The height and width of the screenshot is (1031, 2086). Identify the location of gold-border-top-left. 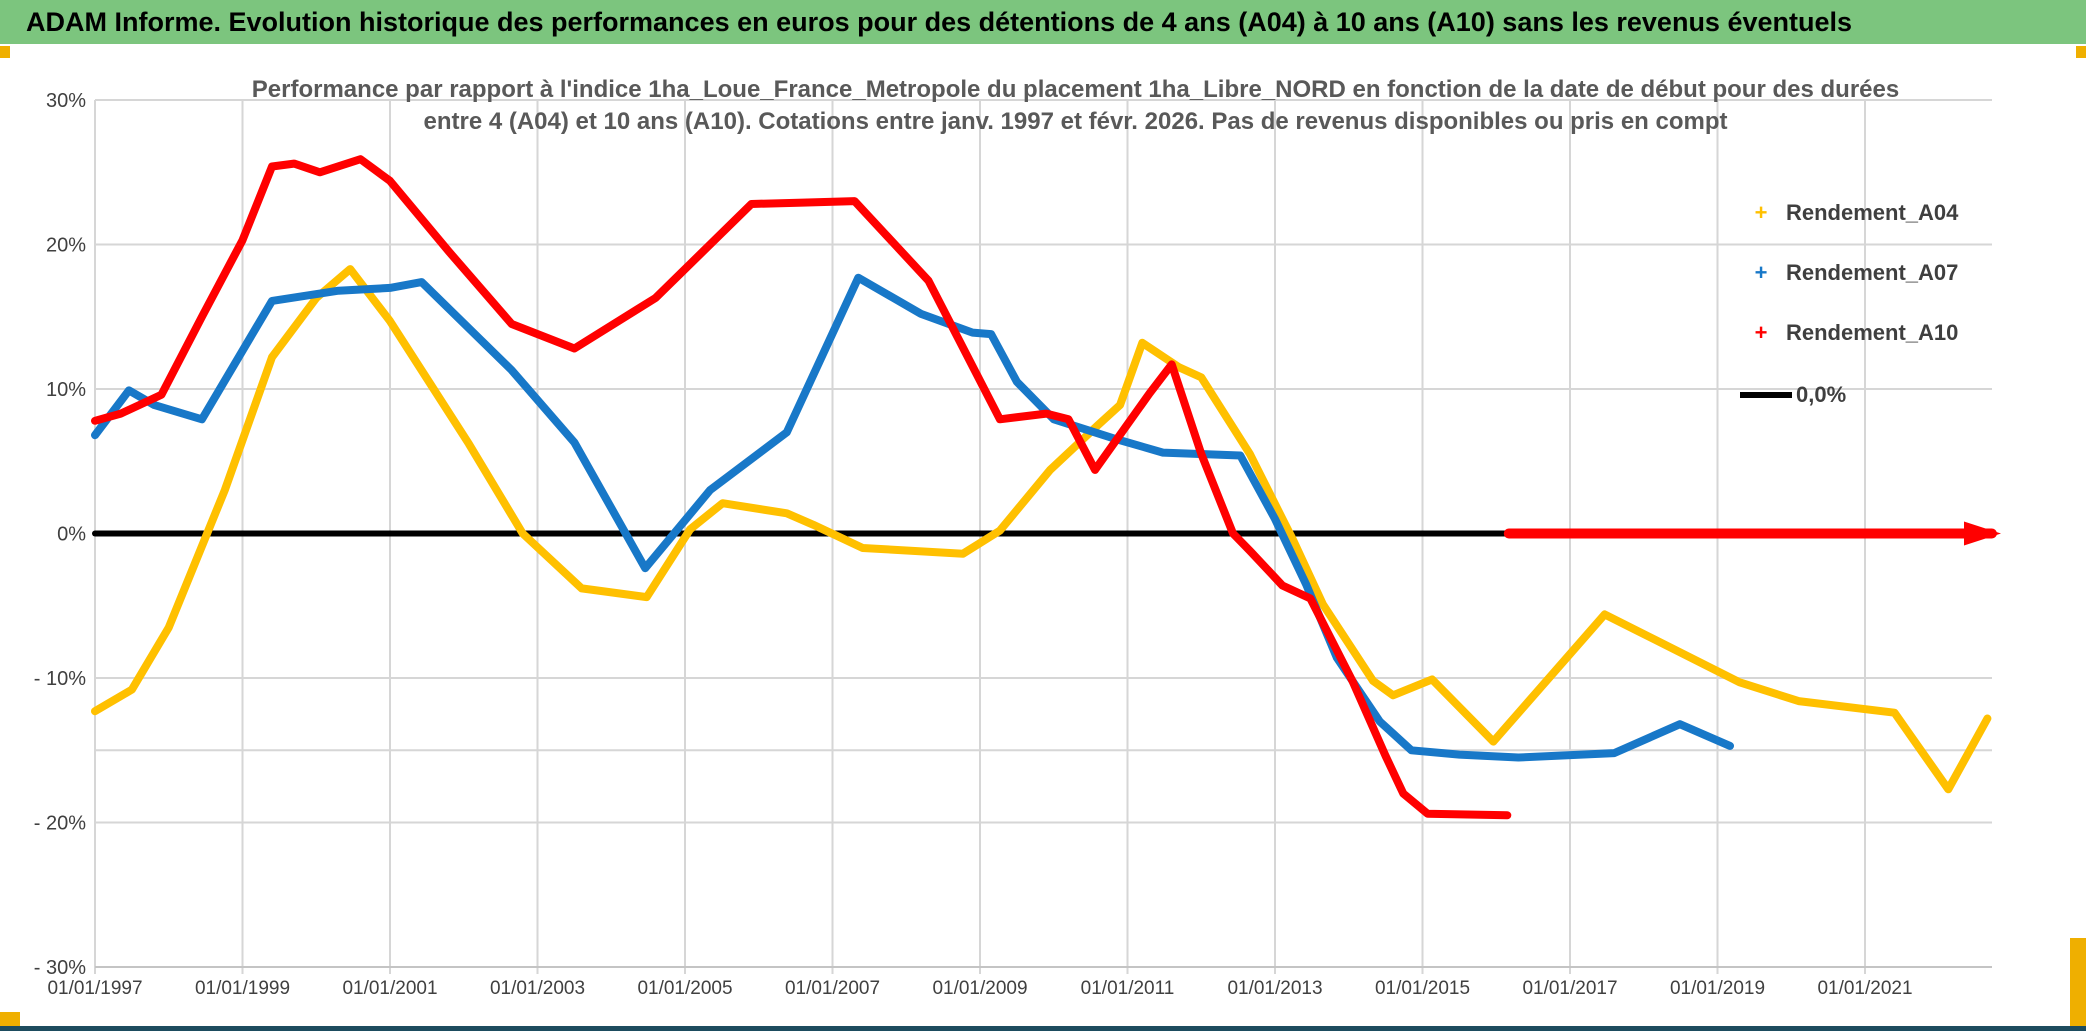
(5, 52).